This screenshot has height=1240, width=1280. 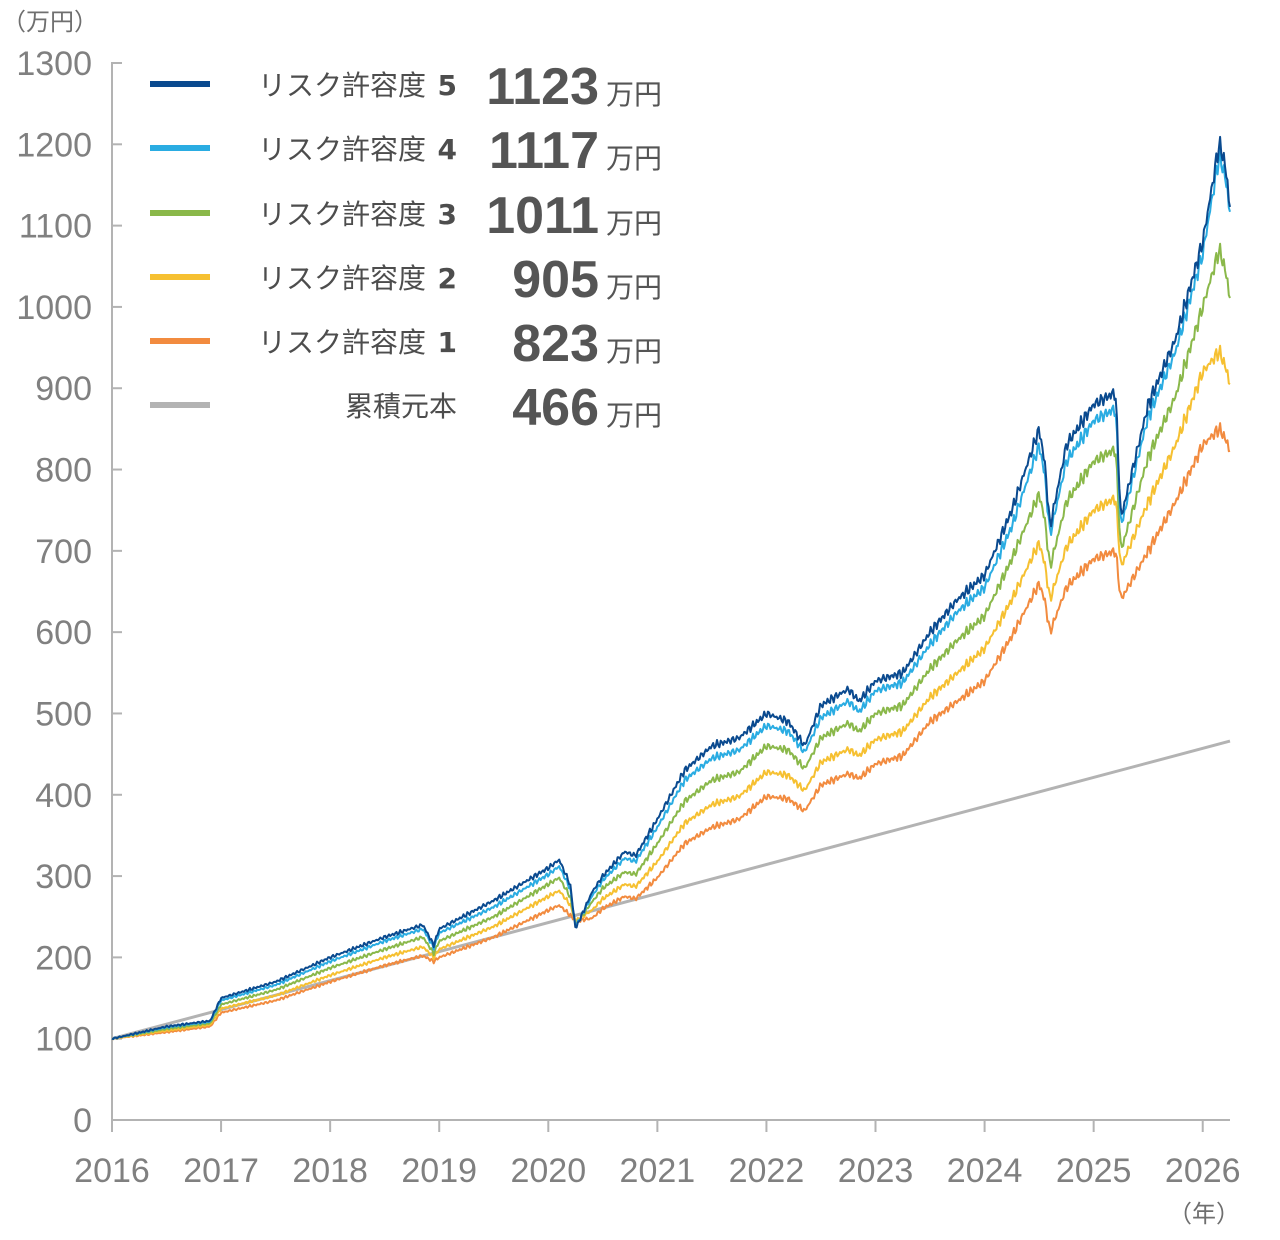 What do you see at coordinates (555, 280) in the screenshot?
I see `legend-value: 905` at bounding box center [555, 280].